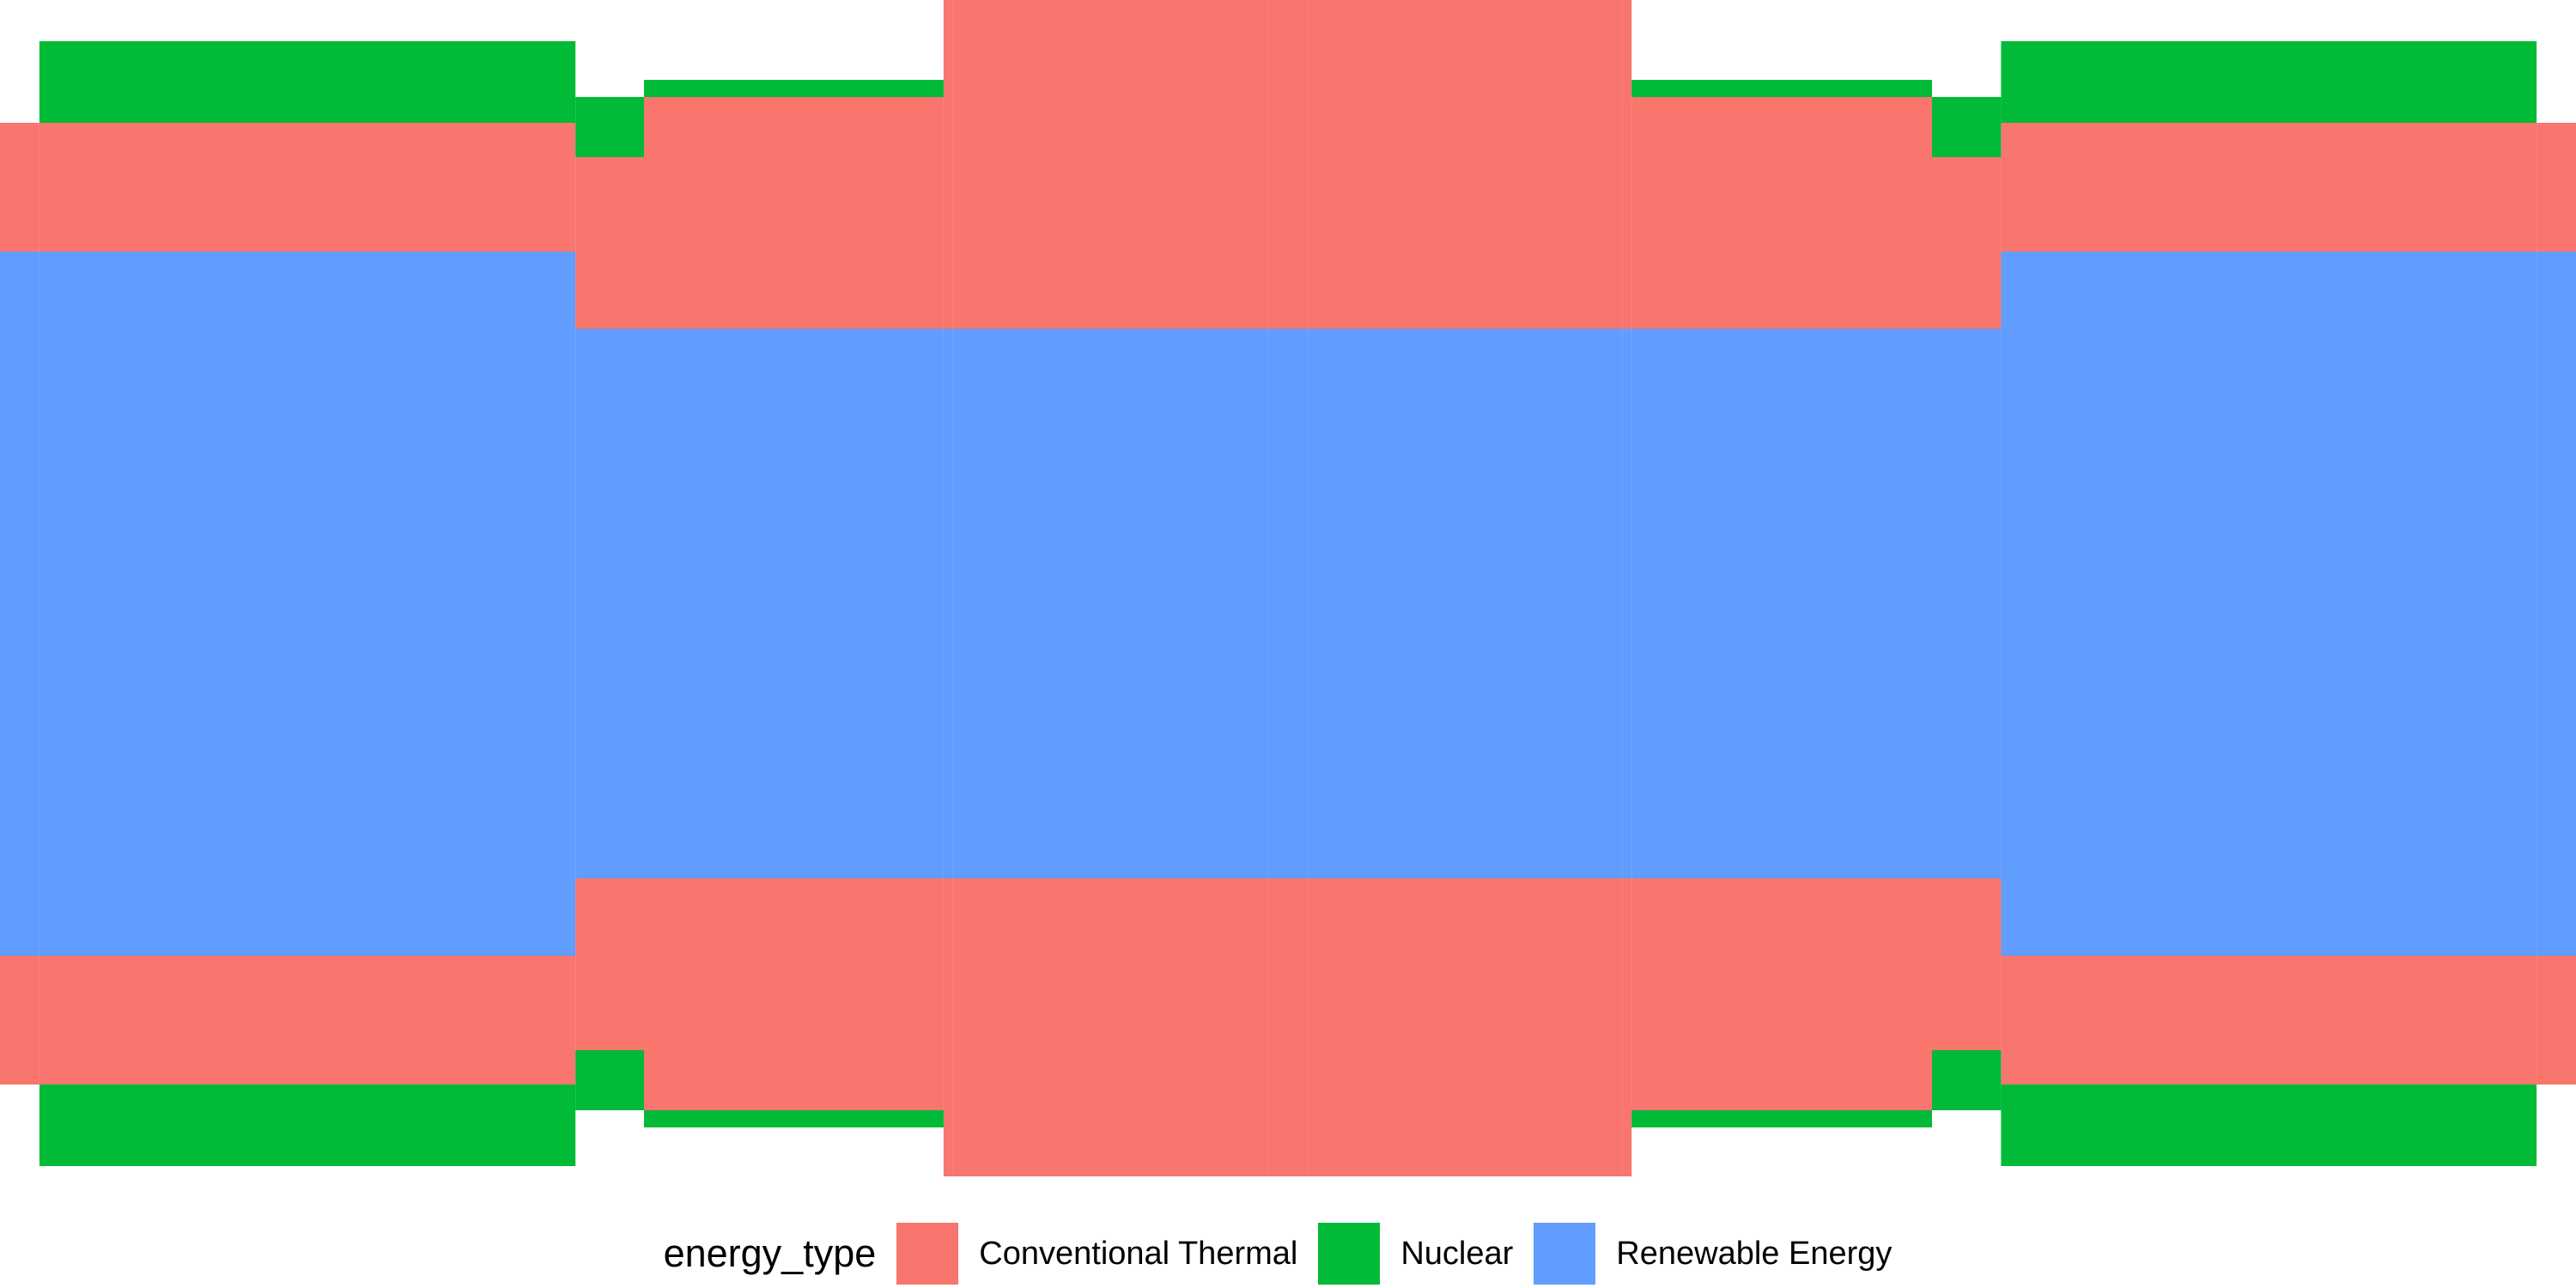 The image size is (2576, 1288). Describe the element at coordinates (1349, 1254) in the screenshot. I see `legend-key-nuclear` at that location.